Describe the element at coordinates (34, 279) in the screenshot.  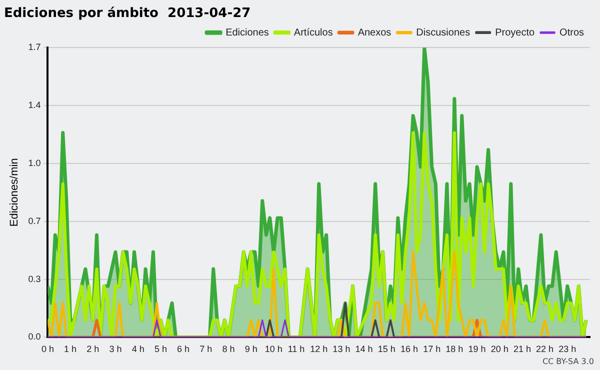
I see `y-tick-label: 0.3` at that location.